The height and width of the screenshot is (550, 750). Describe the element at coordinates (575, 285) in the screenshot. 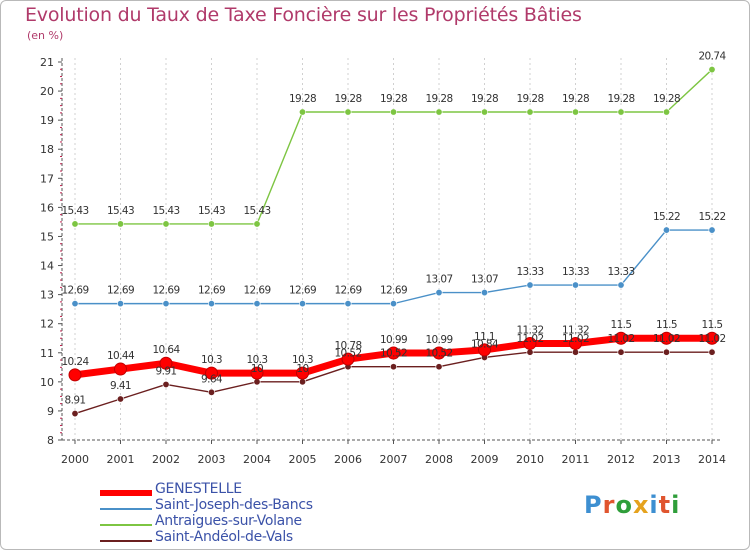

I see `data-point-saint-joseph-des-bancs-2011` at that location.